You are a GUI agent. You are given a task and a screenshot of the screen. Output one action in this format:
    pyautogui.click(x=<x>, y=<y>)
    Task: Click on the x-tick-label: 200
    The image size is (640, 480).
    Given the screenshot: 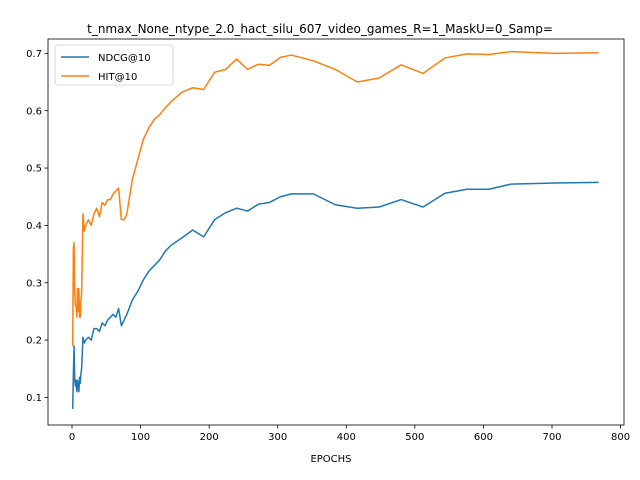 What is the action you would take?
    pyautogui.click(x=209, y=437)
    